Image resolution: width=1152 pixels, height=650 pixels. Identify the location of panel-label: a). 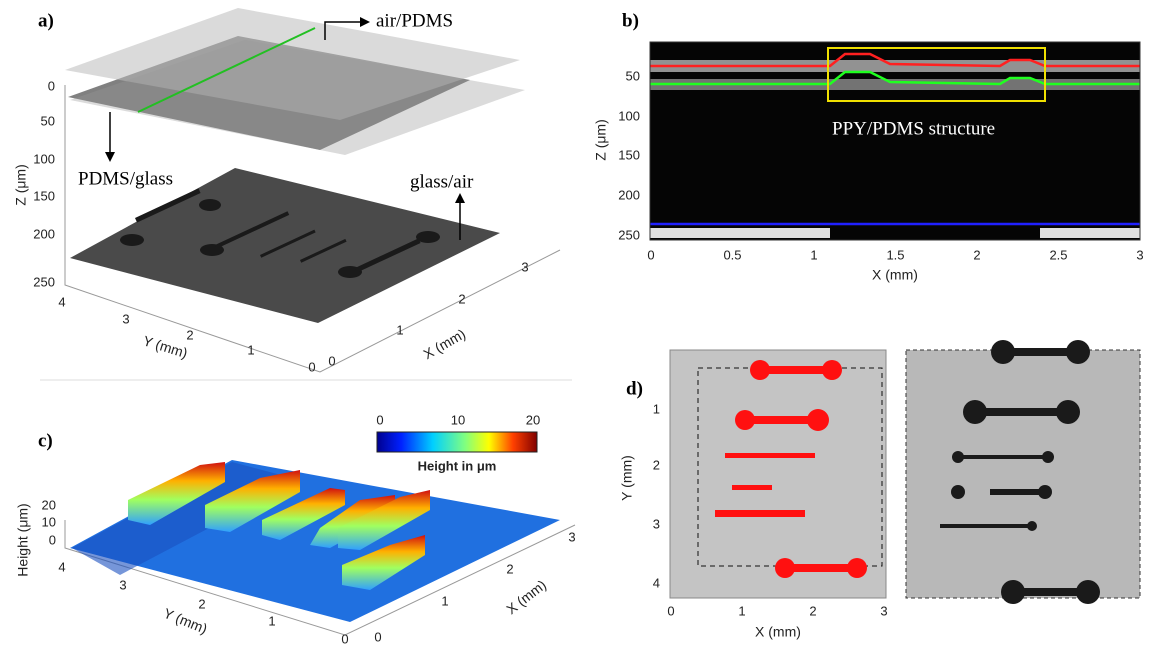
(46, 20).